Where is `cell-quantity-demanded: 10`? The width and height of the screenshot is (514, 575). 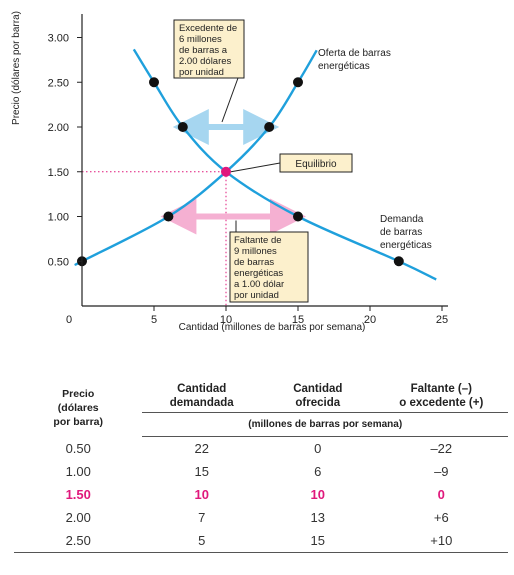
cell-quantity-demanded: 10 is located at coordinates (201, 494).